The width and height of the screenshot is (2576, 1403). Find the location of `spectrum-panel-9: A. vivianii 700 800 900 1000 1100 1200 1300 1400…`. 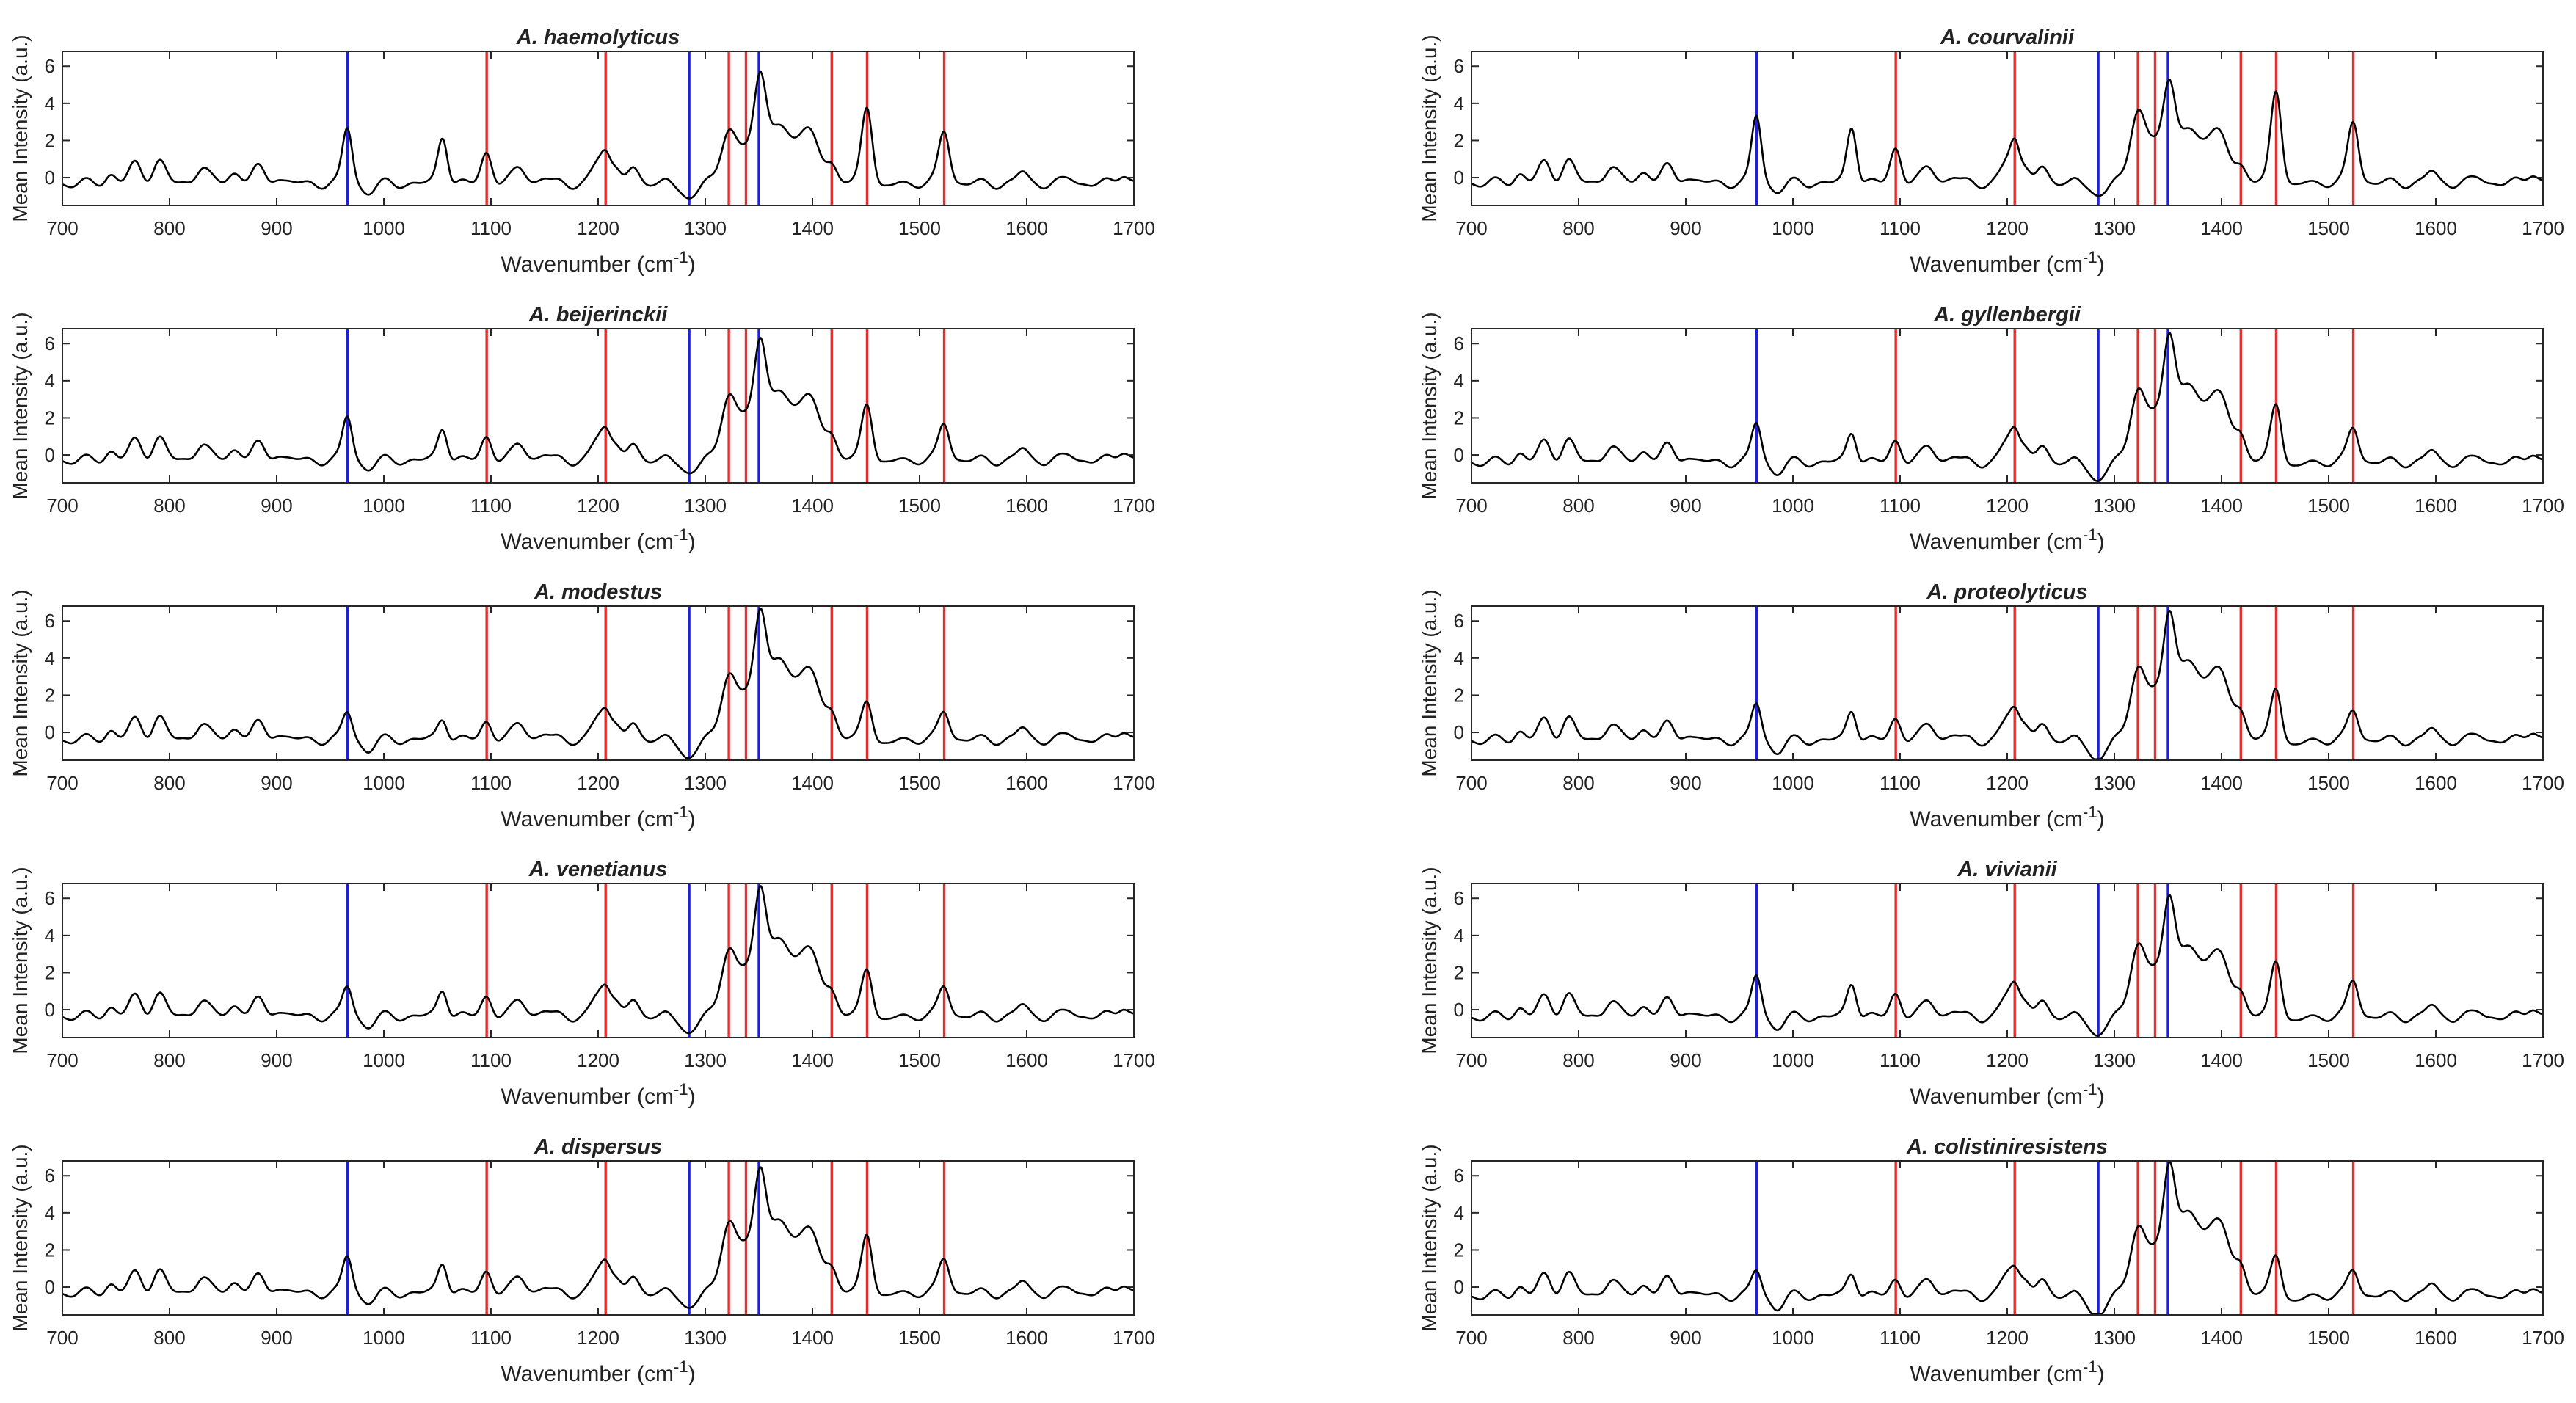

spectrum-panel-9: A. vivianii 700 800 900 1000 1100 1200 1300 1400… is located at coordinates (1991, 983).